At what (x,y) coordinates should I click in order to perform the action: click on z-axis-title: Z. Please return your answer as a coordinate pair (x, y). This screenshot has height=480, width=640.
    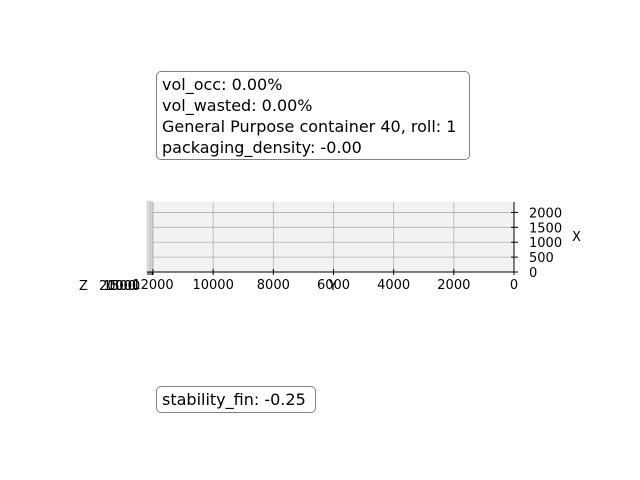
    Looking at the image, I should click on (83, 286).